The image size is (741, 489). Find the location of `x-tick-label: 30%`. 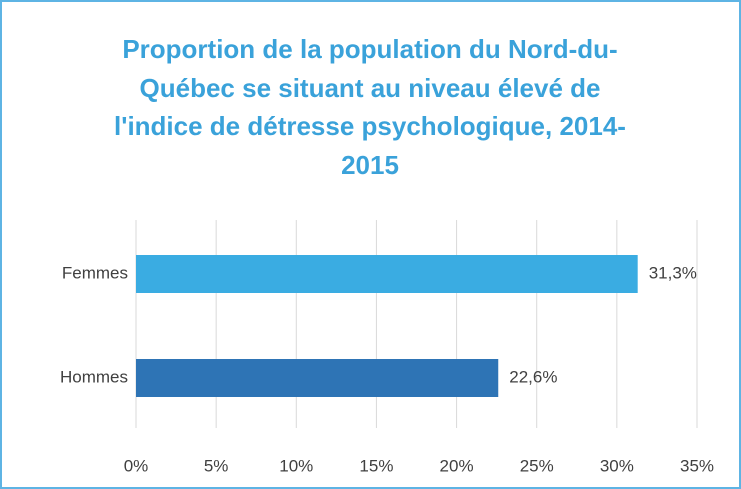

x-tick-label: 30% is located at coordinates (617, 465).